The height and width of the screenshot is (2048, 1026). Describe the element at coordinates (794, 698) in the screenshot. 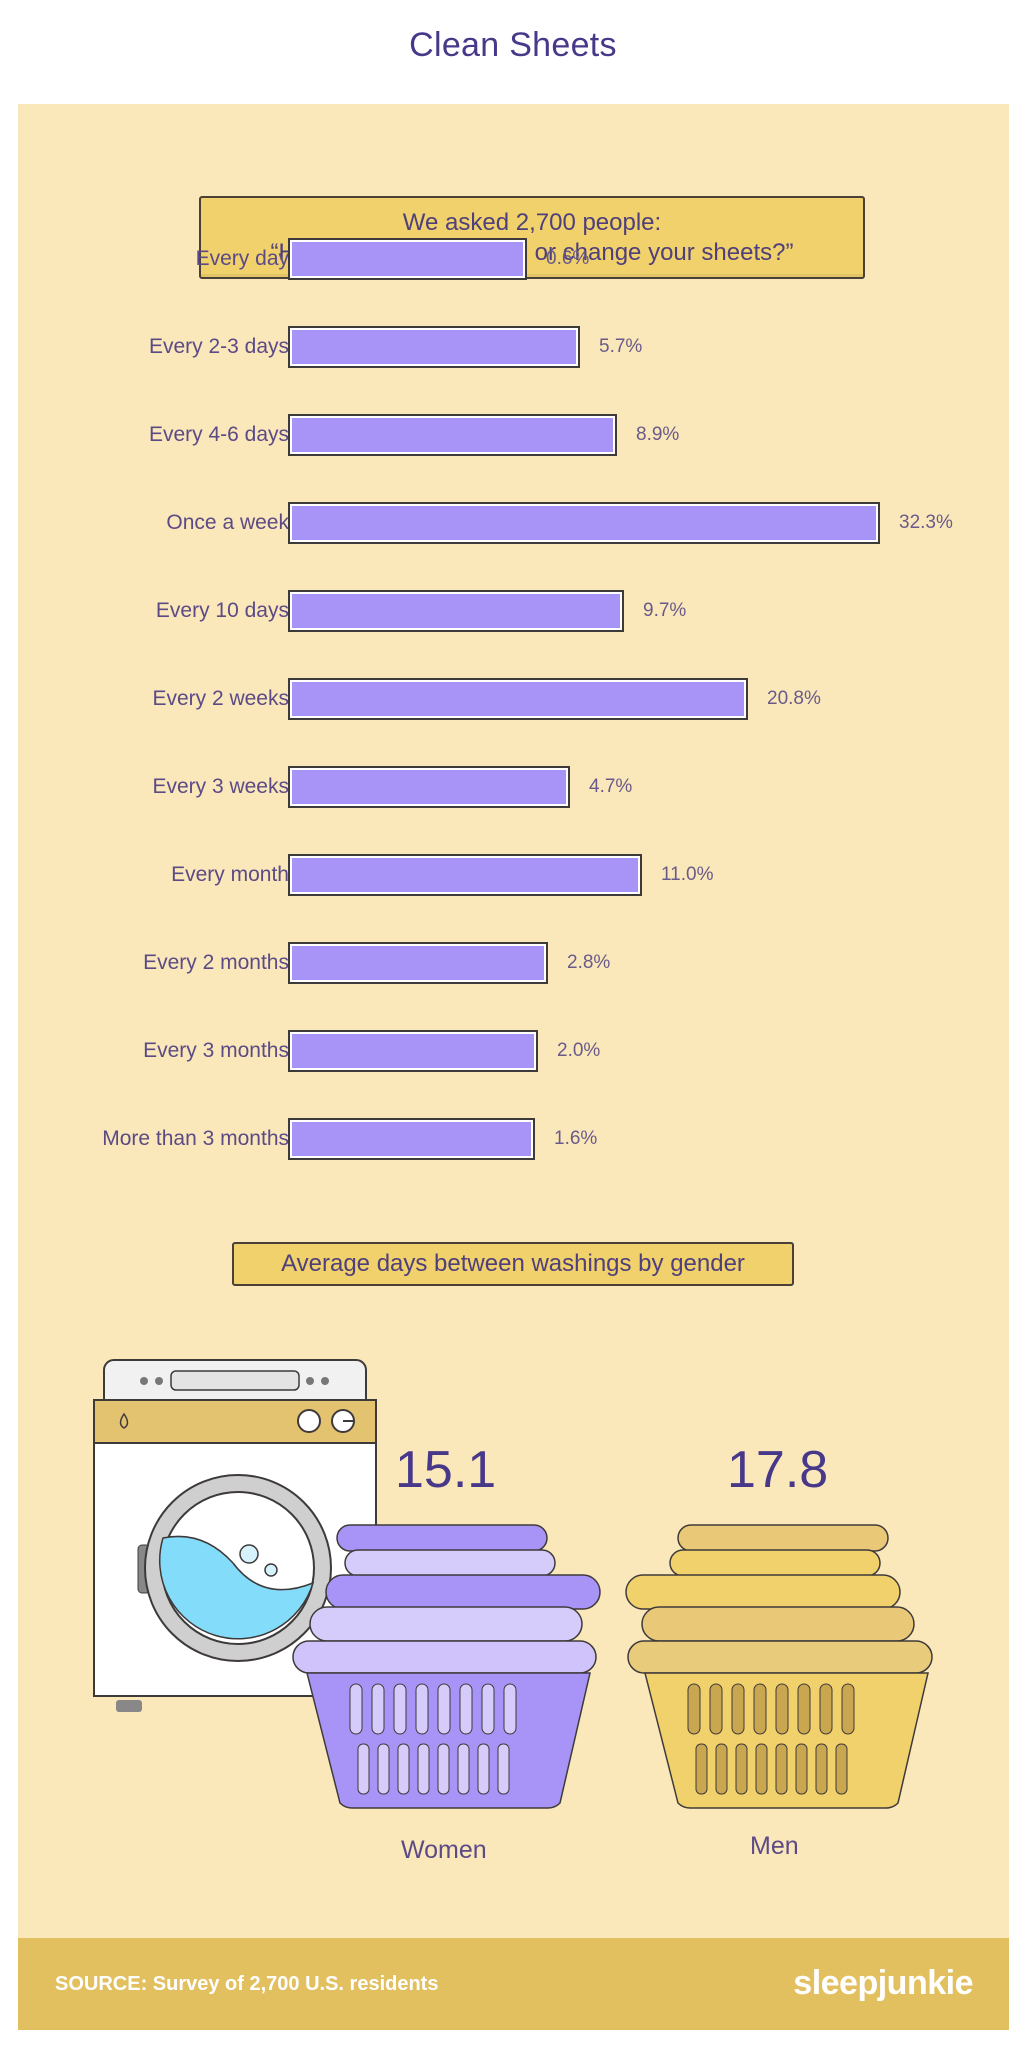

I see `bar-value: 20.8%` at that location.